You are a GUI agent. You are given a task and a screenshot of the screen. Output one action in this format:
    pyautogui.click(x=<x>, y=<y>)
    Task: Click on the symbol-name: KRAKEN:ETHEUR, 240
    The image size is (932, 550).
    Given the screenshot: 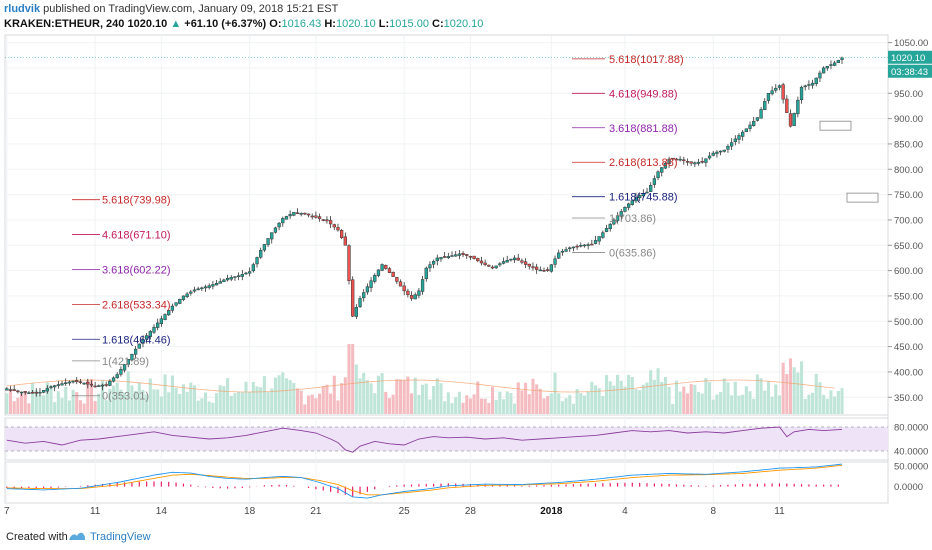 What is the action you would take?
    pyautogui.click(x=64, y=24)
    